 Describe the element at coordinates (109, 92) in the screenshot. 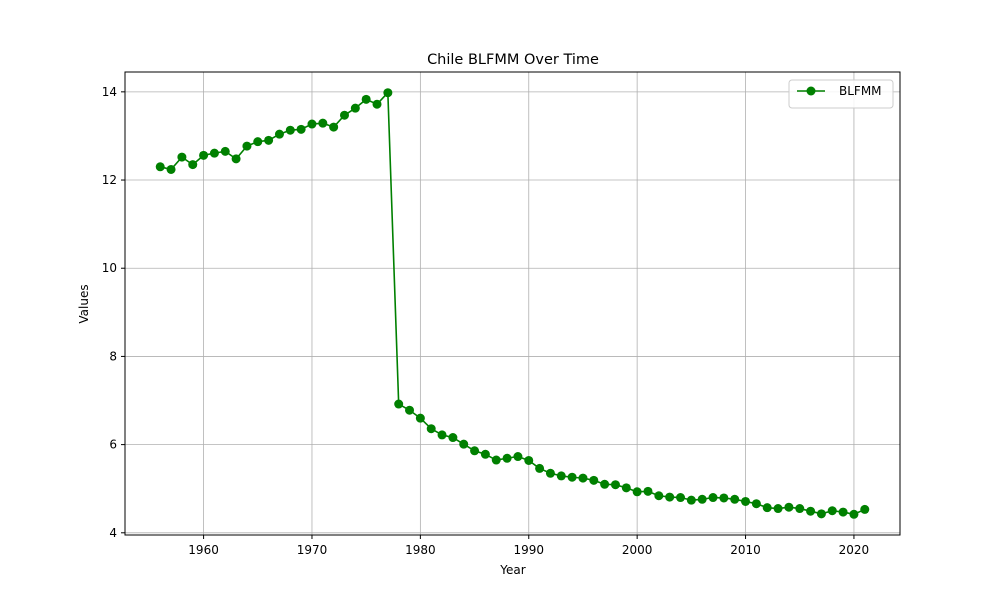

I see `y-tick-label: 14` at that location.